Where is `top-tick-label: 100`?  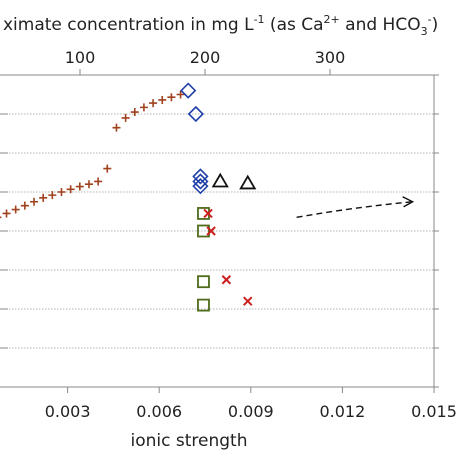 top-tick-label: 100 is located at coordinates (80, 57).